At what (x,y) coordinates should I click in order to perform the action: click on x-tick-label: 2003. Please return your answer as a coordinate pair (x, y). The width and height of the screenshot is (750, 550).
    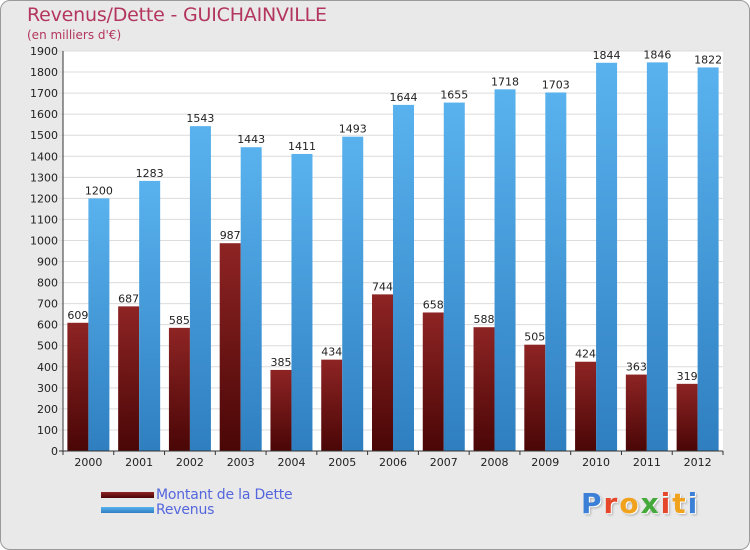
    Looking at the image, I should click on (241, 462).